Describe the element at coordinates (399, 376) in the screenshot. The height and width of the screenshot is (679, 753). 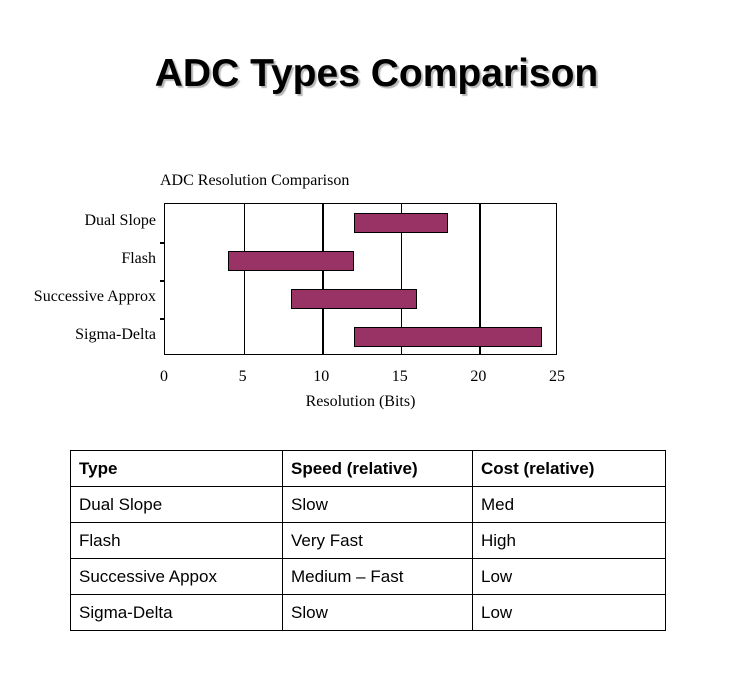
I see `chart-x-axis-label: 15` at that location.